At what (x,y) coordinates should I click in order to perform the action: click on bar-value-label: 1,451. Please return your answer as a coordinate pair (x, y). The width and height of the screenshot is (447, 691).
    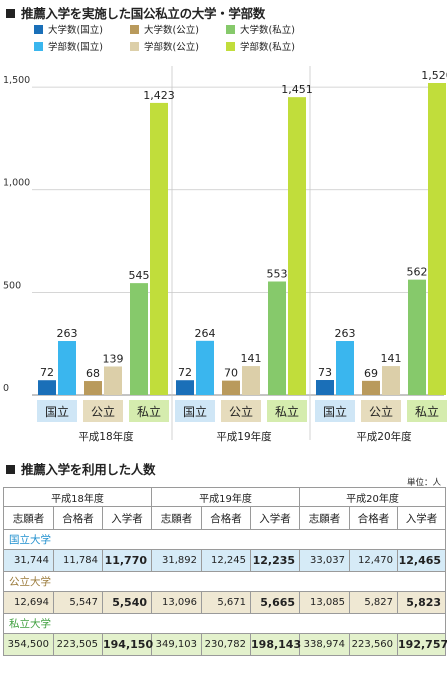
    Looking at the image, I should click on (297, 89).